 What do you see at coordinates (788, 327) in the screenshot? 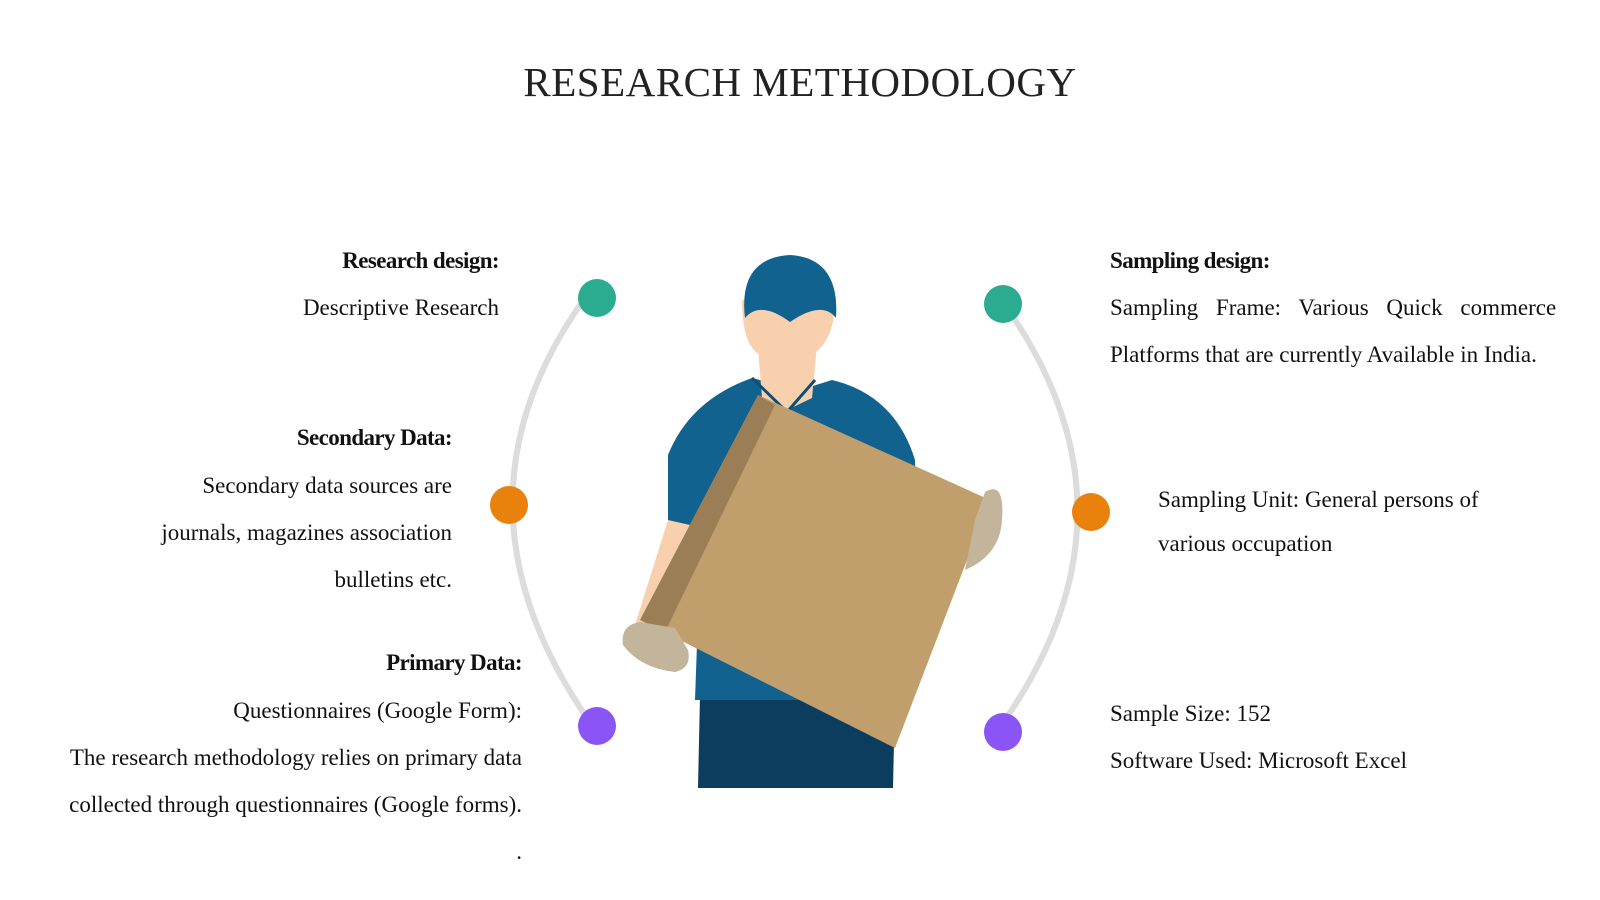
I see `face` at bounding box center [788, 327].